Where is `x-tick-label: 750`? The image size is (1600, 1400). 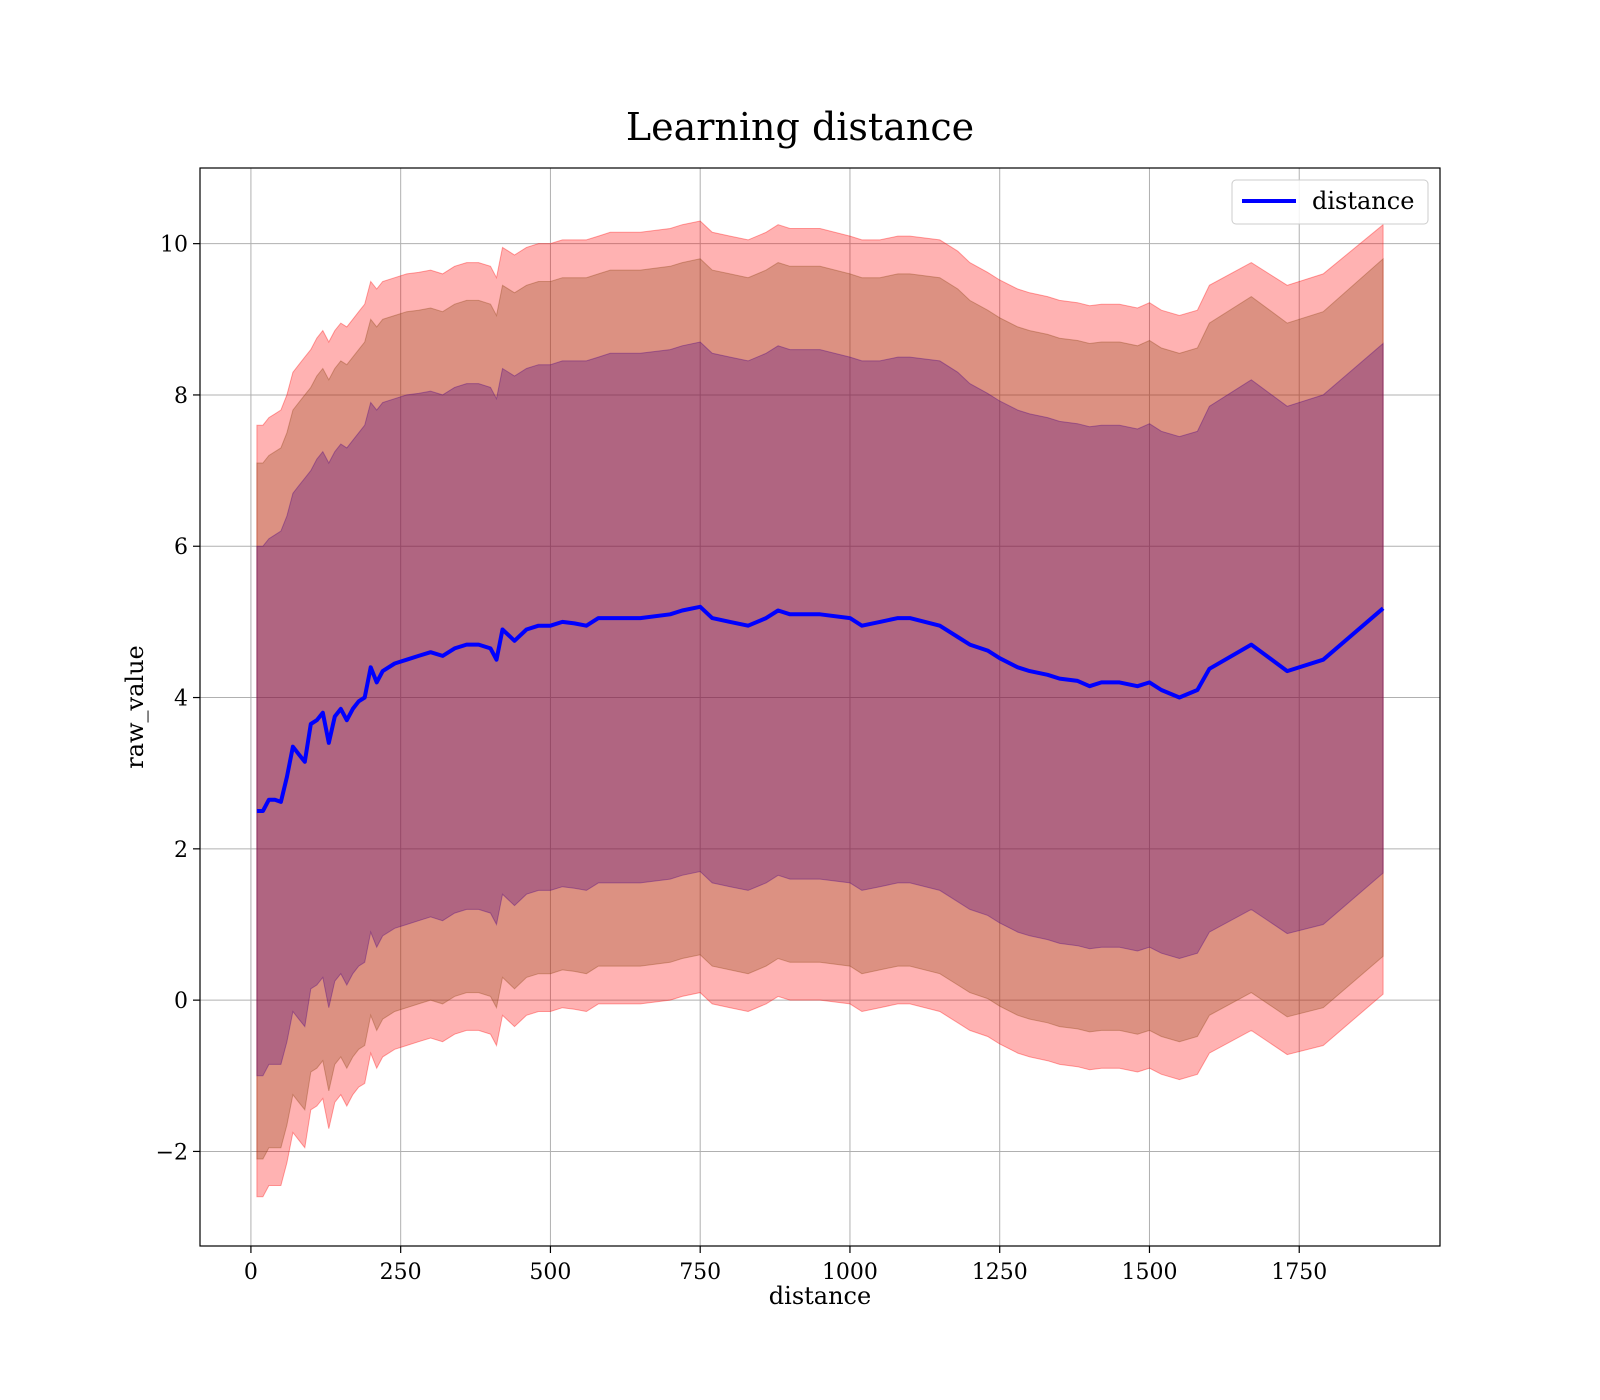 x-tick-label: 750 is located at coordinates (700, 1272).